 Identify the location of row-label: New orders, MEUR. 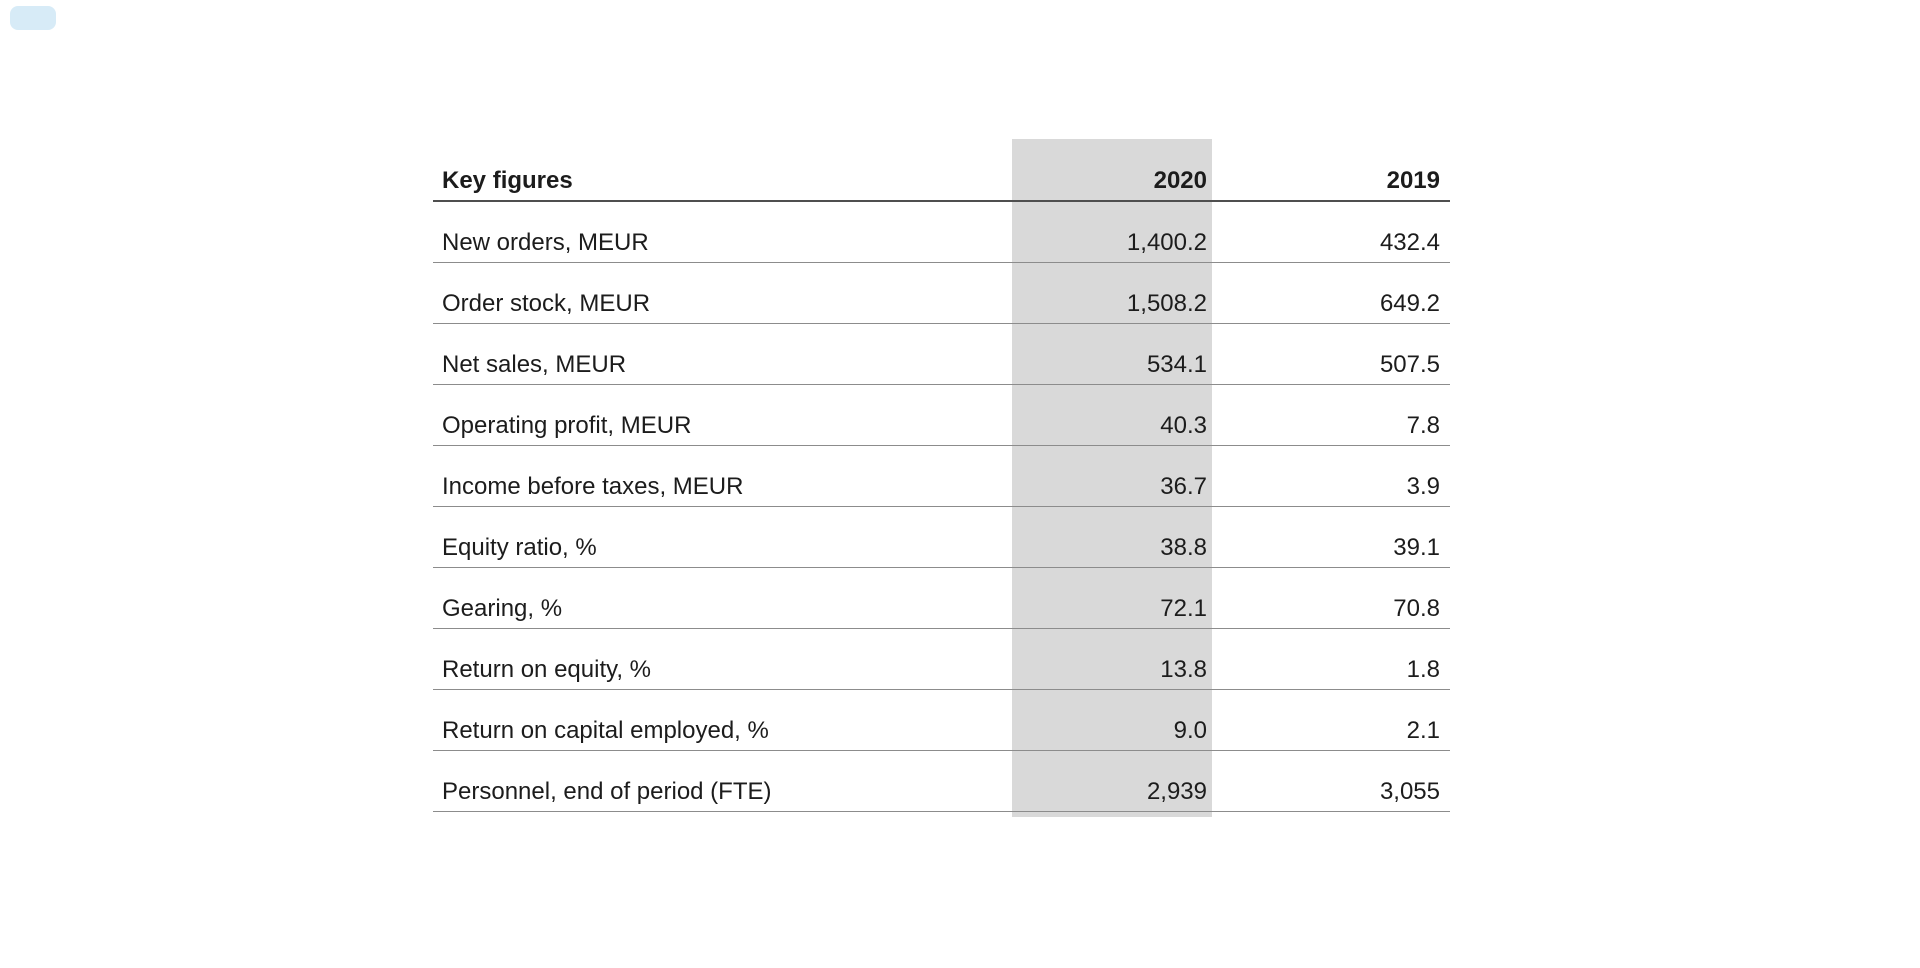
(545, 242).